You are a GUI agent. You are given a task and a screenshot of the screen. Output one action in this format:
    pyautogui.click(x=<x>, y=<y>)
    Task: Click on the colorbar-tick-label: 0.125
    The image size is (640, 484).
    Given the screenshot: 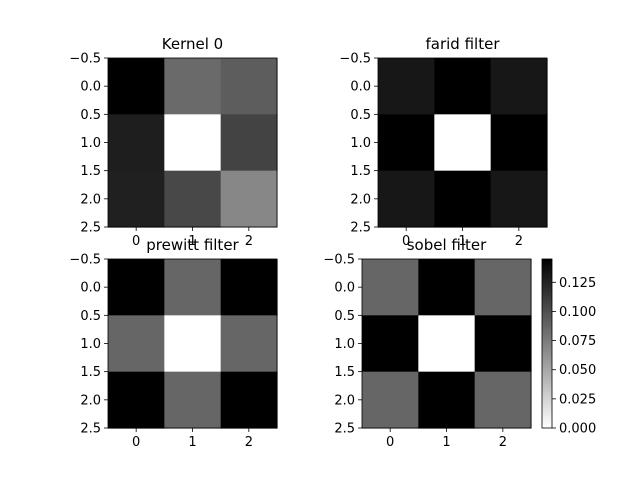 What is the action you would take?
    pyautogui.click(x=577, y=283)
    